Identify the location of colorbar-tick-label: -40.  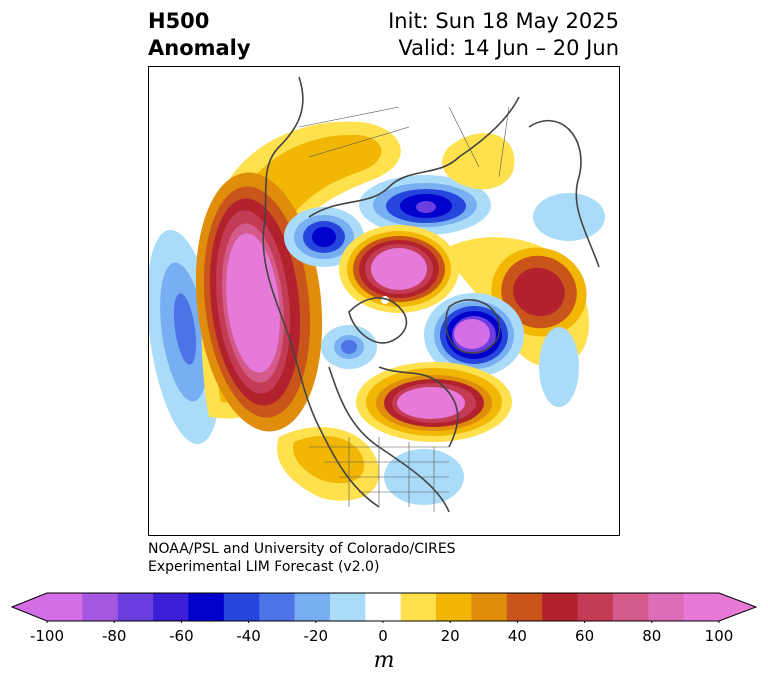
(248, 636).